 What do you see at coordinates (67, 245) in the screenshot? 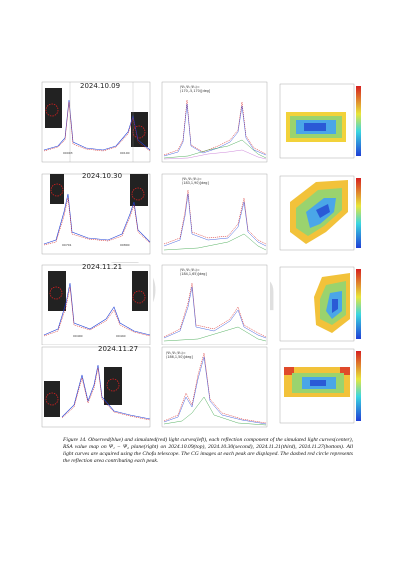
I see `peak-label: 00701` at bounding box center [67, 245].